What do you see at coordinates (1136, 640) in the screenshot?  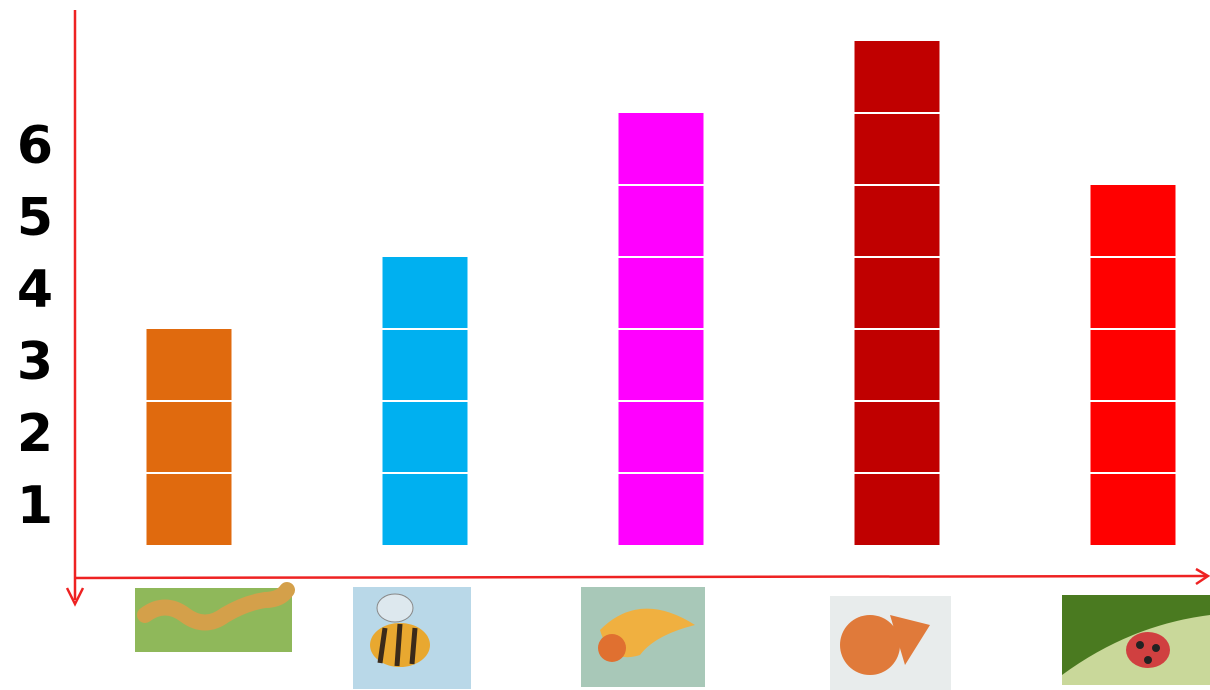 I see `ladybug-picture` at bounding box center [1136, 640].